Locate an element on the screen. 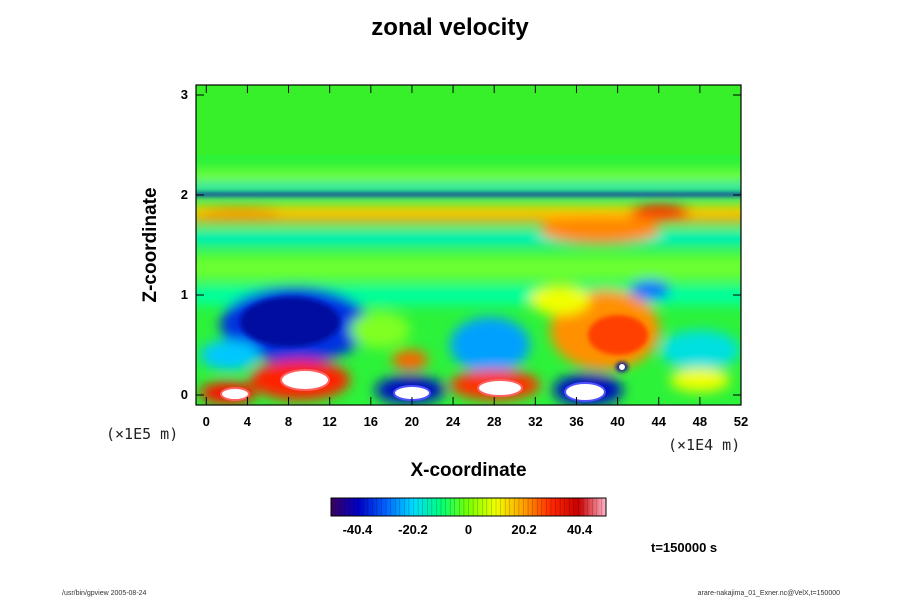  colorbar-tick-label: -20.2 is located at coordinates (413, 529).